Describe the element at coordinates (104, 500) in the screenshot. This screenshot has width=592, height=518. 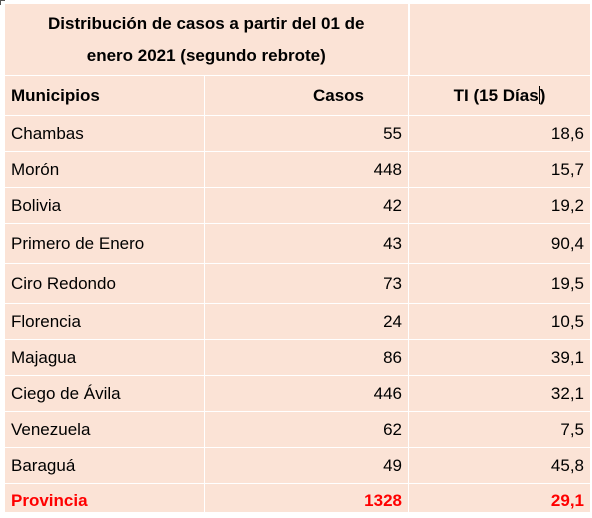
I see `total-label: Provincia` at that location.